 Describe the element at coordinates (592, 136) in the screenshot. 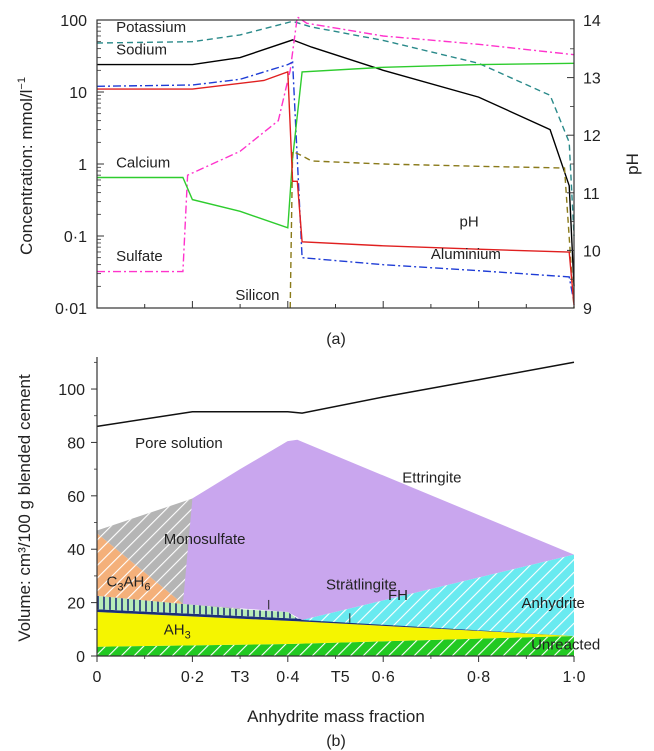

I see `y2-tick-label: 12` at that location.